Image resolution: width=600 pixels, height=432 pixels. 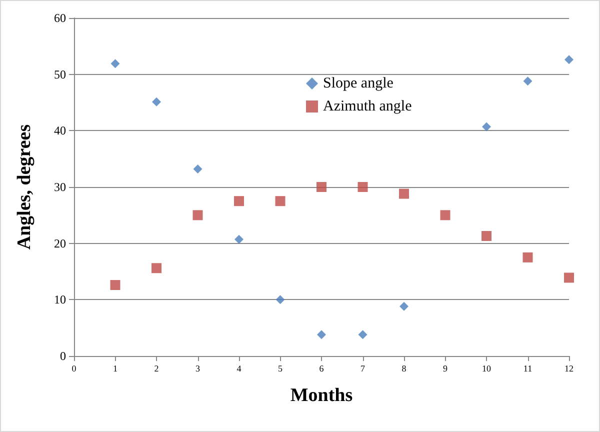 What do you see at coordinates (358, 84) in the screenshot?
I see `legend-label: Slope angle` at bounding box center [358, 84].